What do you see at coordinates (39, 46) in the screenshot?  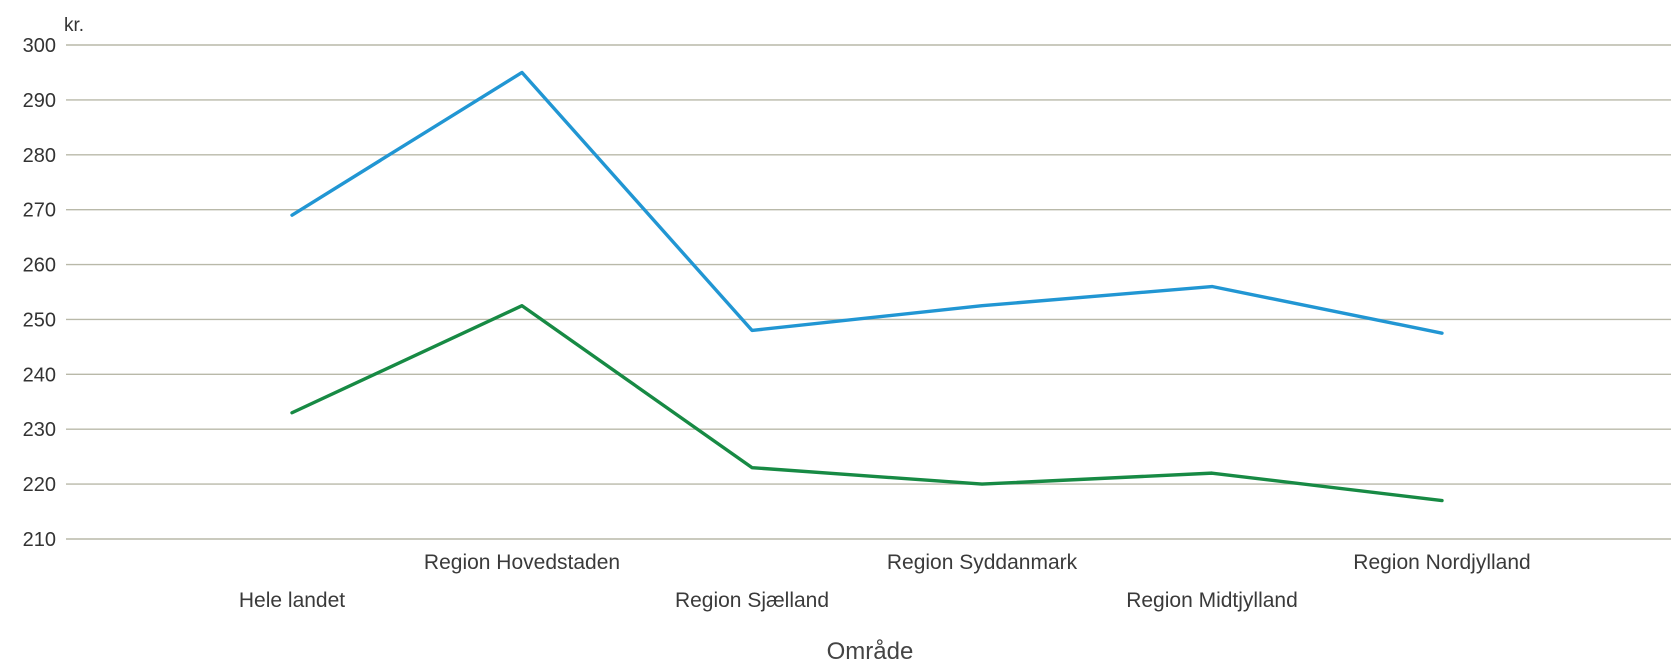 I see `y-tick-label: 300` at bounding box center [39, 46].